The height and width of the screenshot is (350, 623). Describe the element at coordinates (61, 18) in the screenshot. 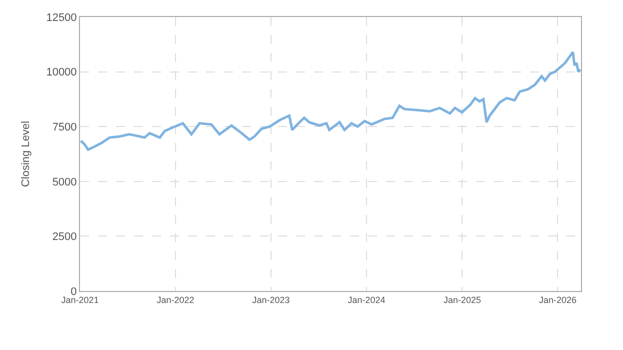

I see `y-tick-label: 12500` at that location.